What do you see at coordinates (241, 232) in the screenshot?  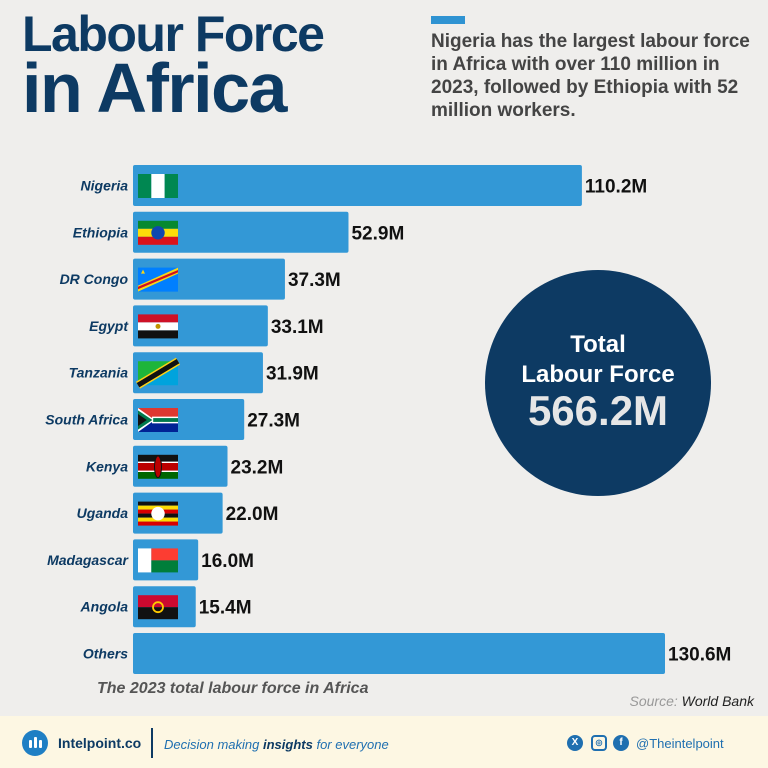 I see `bar-ethiopia` at bounding box center [241, 232].